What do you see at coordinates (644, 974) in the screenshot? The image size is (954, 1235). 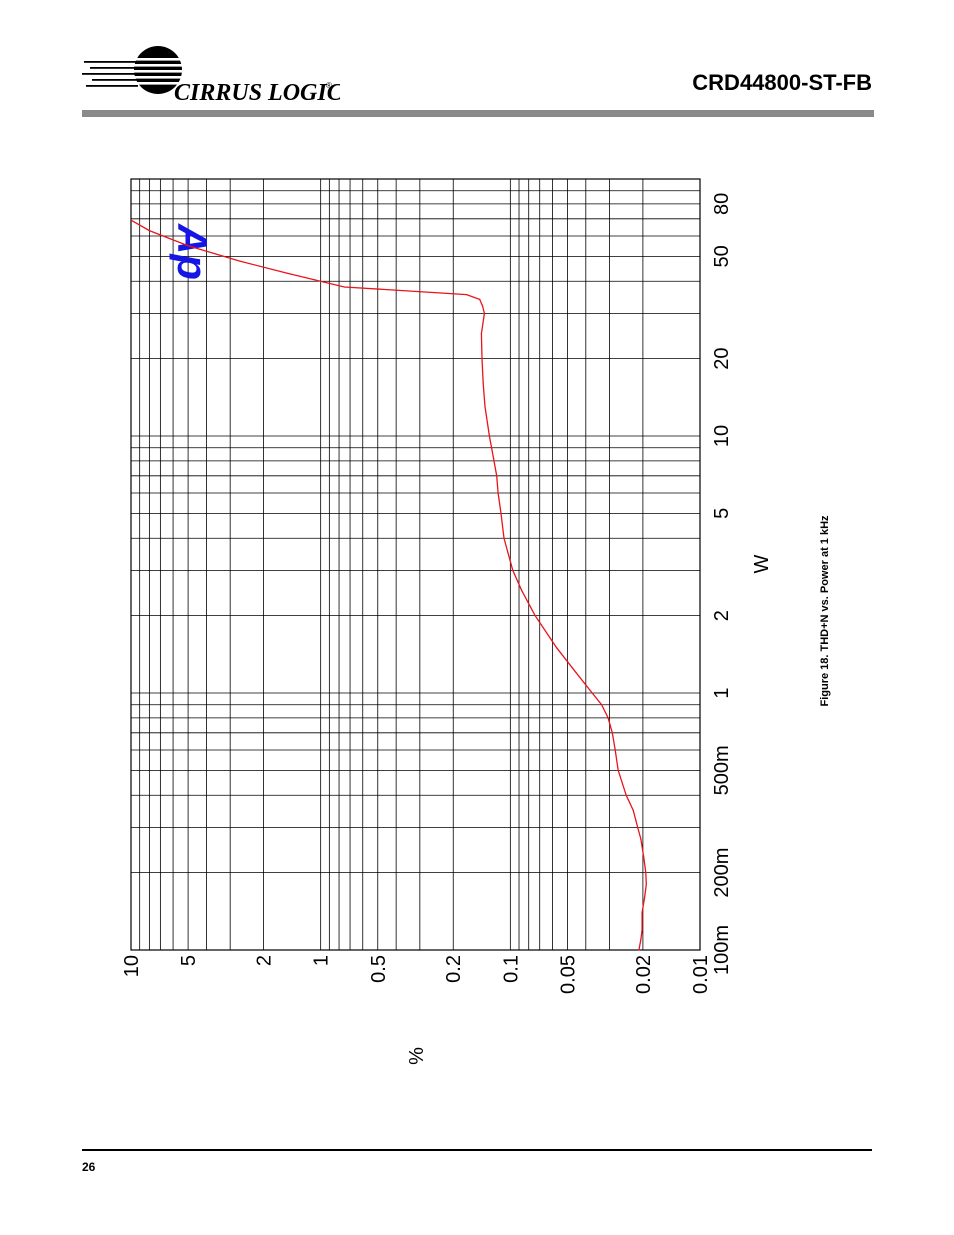 I see `y-tick-label: 0.02` at bounding box center [644, 974].